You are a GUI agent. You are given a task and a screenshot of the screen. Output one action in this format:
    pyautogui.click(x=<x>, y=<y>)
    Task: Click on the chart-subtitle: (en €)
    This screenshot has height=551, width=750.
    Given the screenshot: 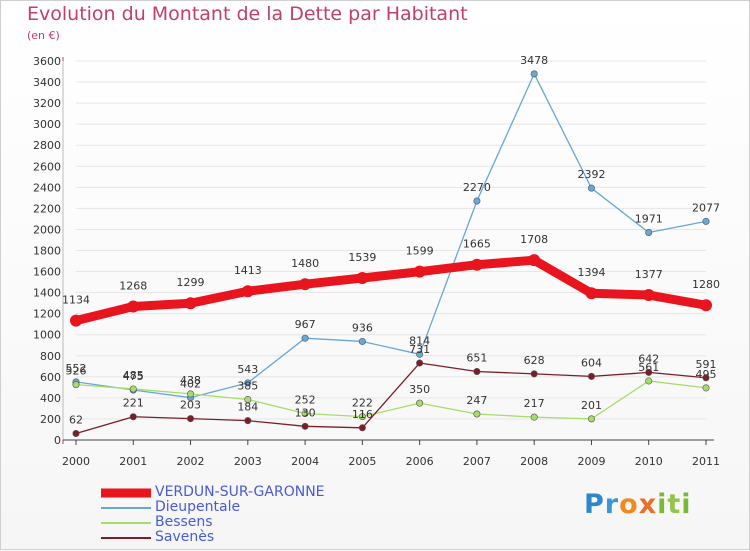 What is the action you would take?
    pyautogui.click(x=43, y=35)
    